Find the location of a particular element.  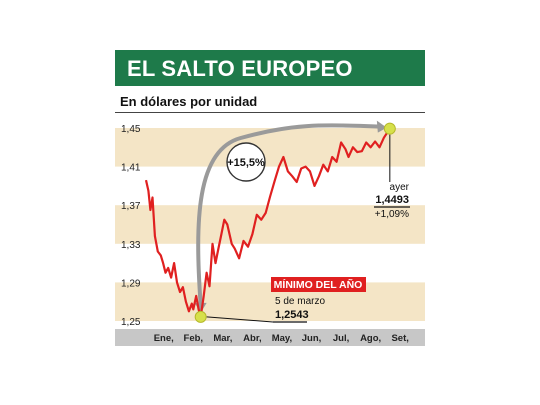

change-circle-label: +15,5% is located at coordinates (246, 163).